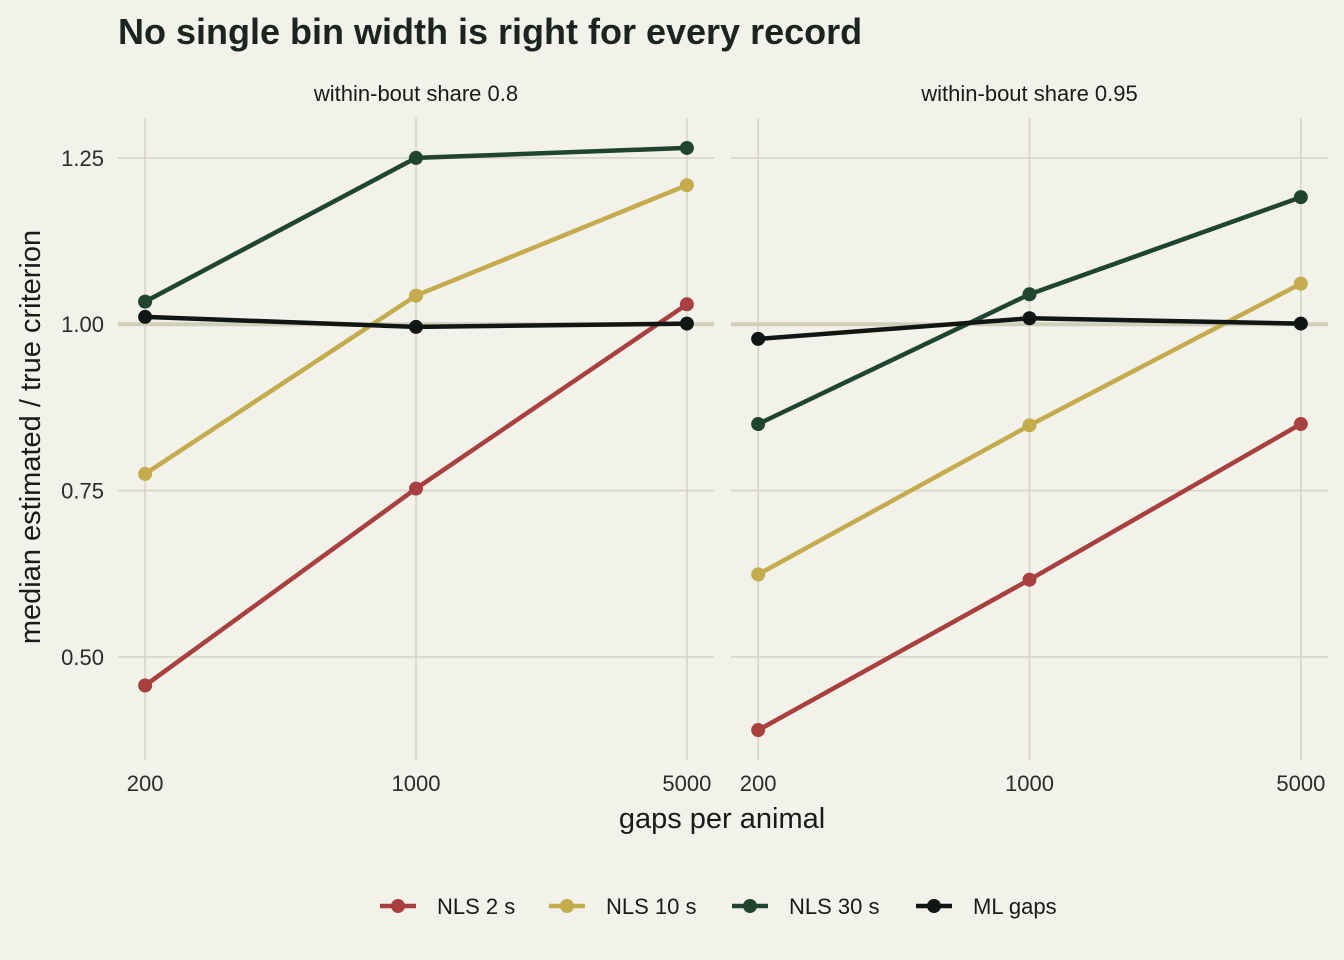  What do you see at coordinates (722, 819) in the screenshot?
I see `x-axis-title: gaps per animal` at bounding box center [722, 819].